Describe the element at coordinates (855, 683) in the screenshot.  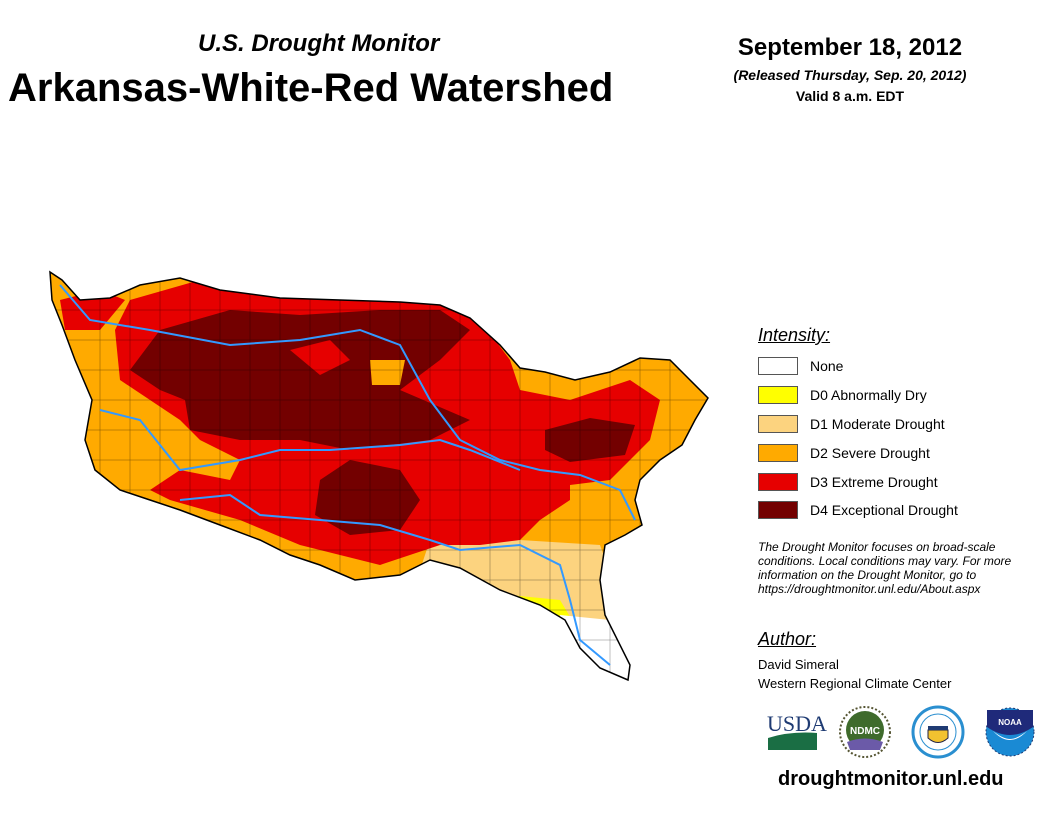
I see `author-org: Western Regional Climate Center` at that location.